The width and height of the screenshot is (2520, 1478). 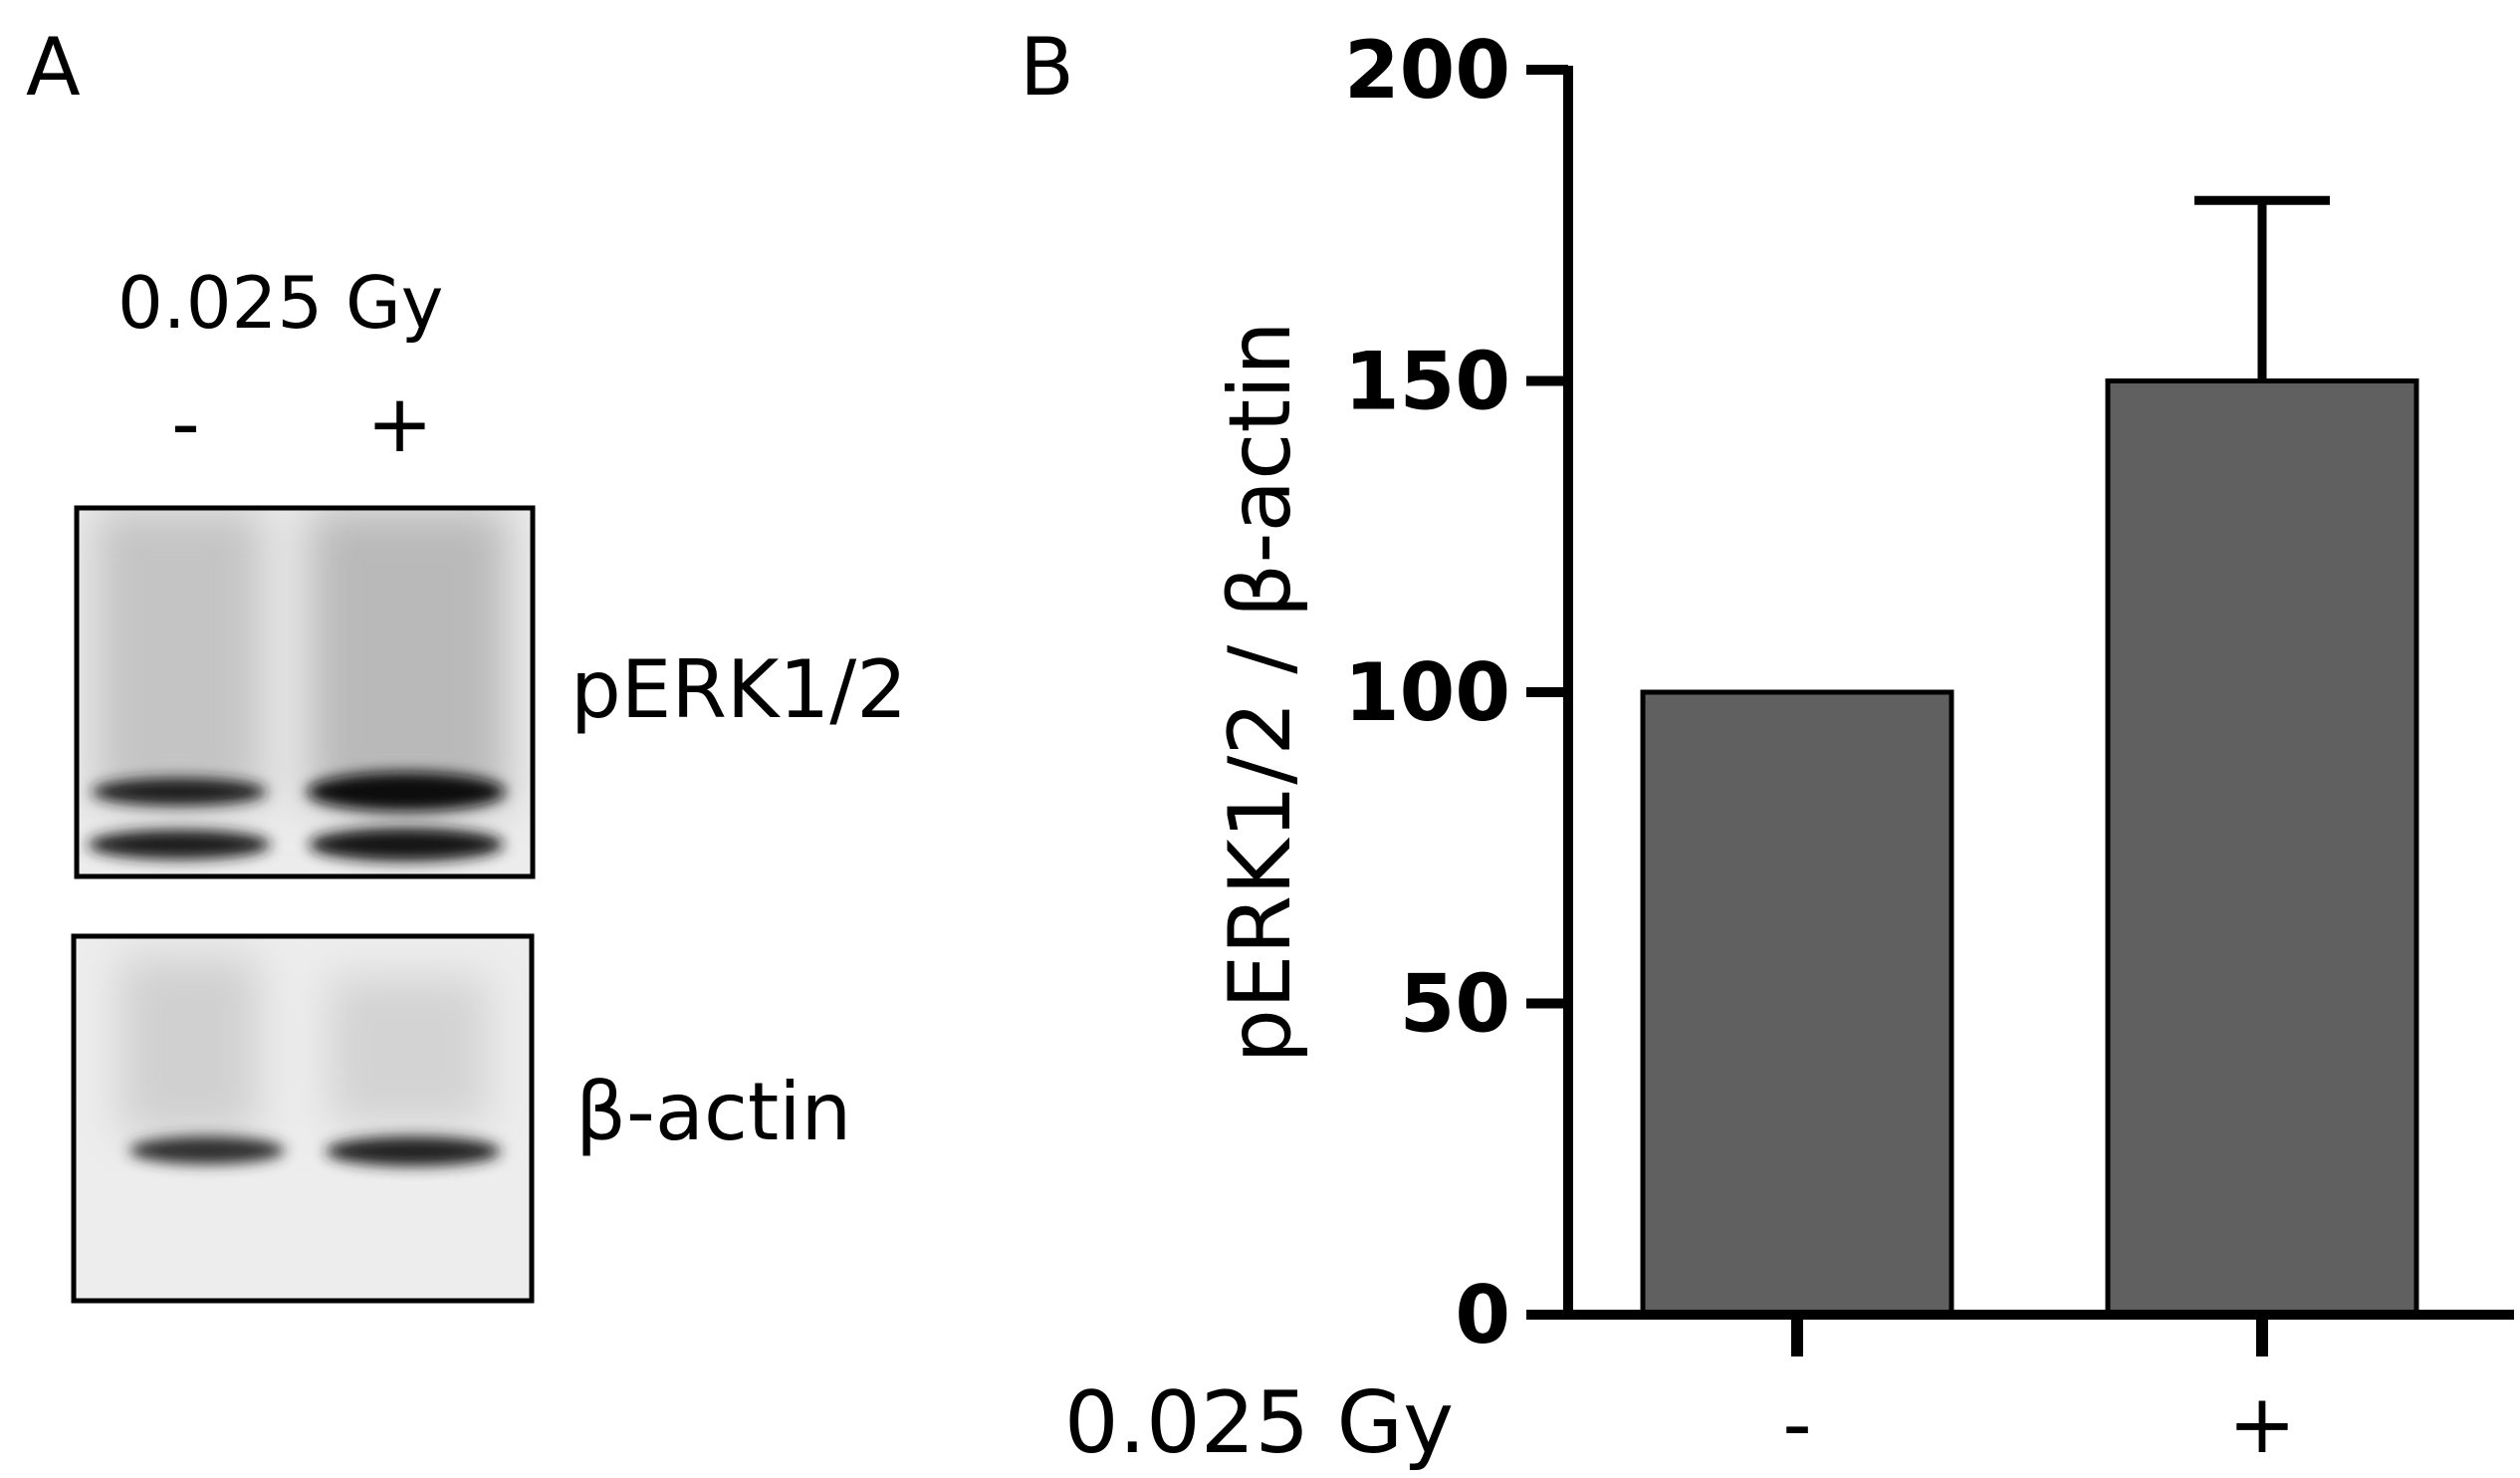 I want to click on x-tick-label-1: -, so click(x=1797, y=1424).